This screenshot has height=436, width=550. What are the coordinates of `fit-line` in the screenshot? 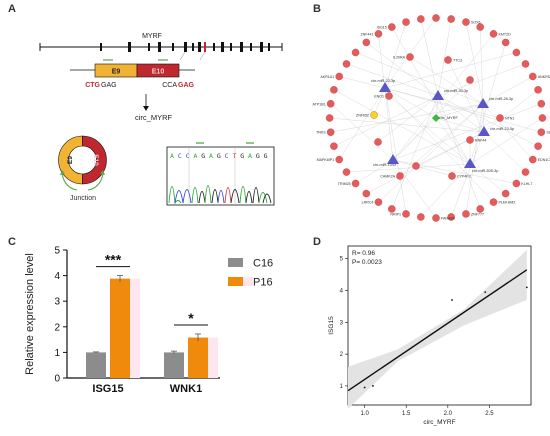 It's located at (437, 330).